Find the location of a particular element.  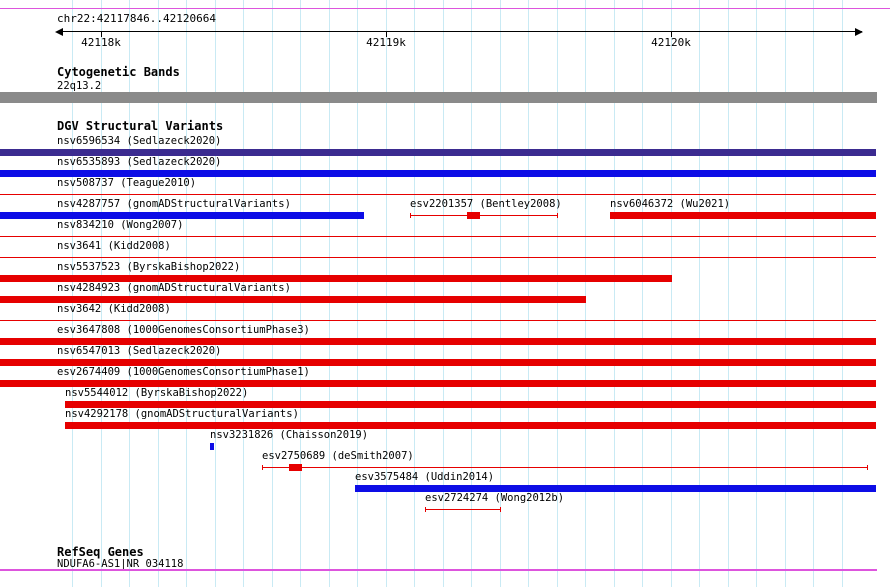

variant-label: nsv5544012 (ByrskaBishop2022) is located at coordinates (157, 393).